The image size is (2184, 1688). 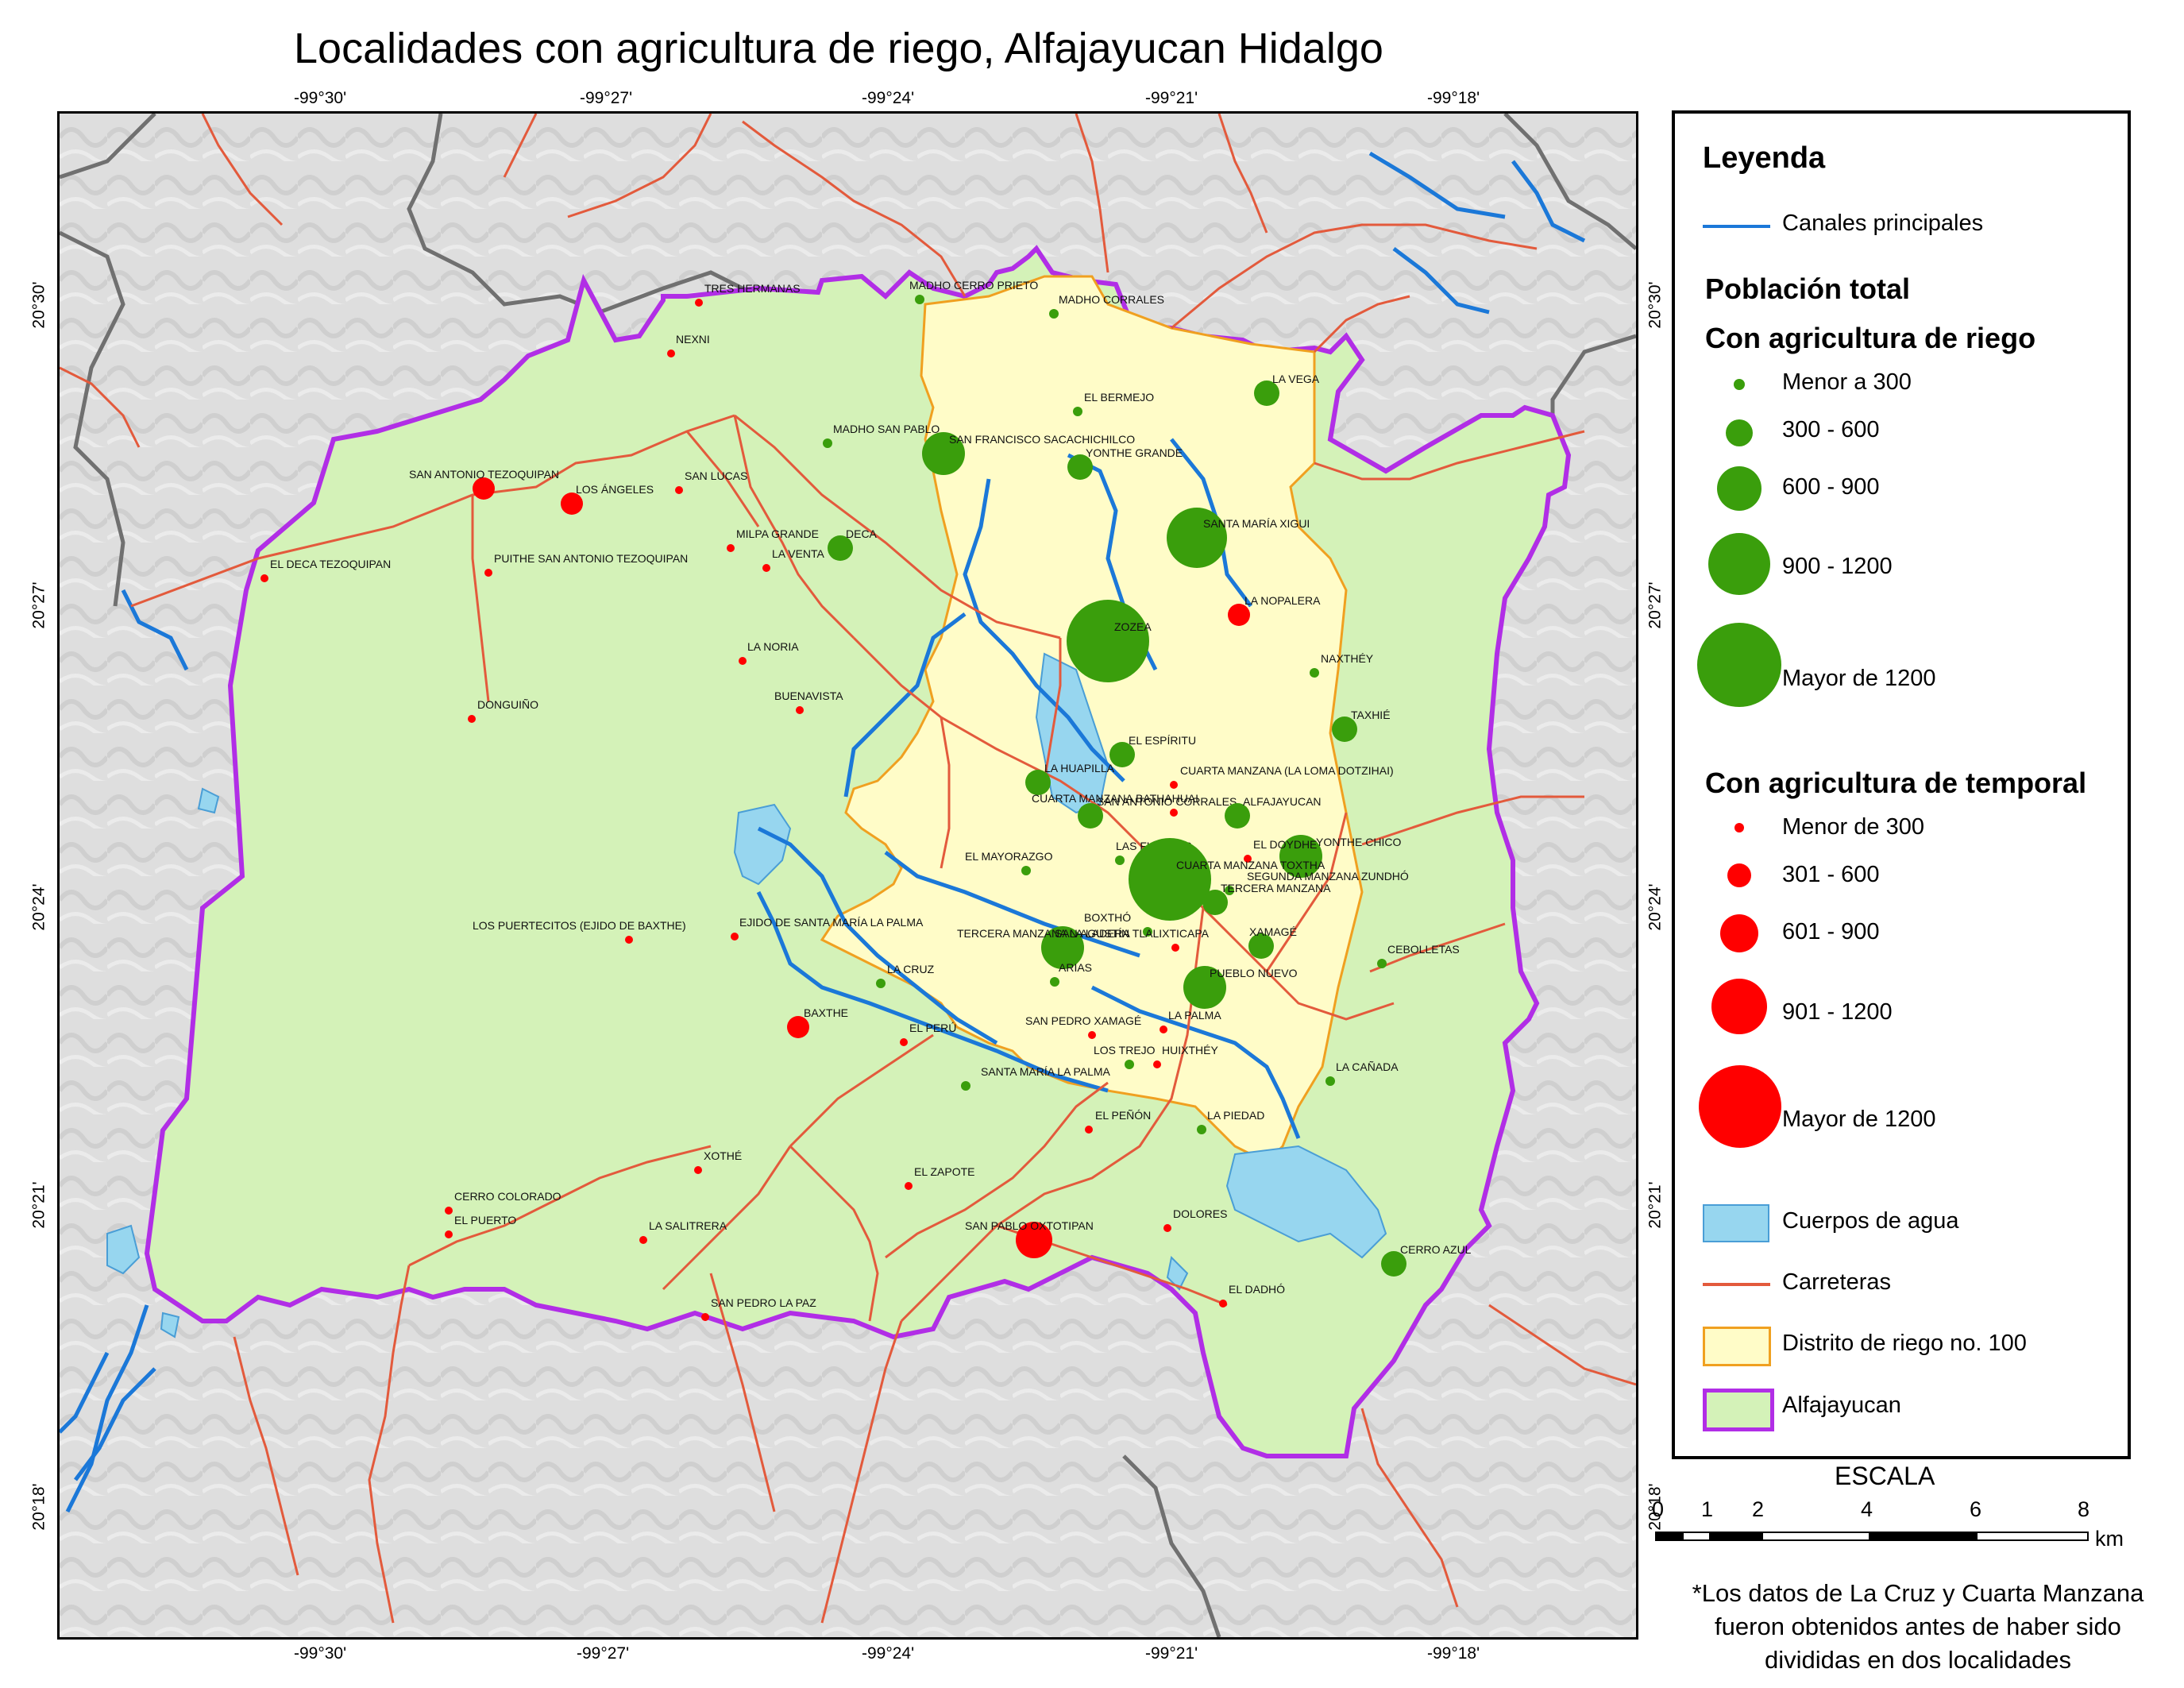 I want to click on locality-label-cerro-azul: CERRO AZUL, so click(x=1436, y=1249).